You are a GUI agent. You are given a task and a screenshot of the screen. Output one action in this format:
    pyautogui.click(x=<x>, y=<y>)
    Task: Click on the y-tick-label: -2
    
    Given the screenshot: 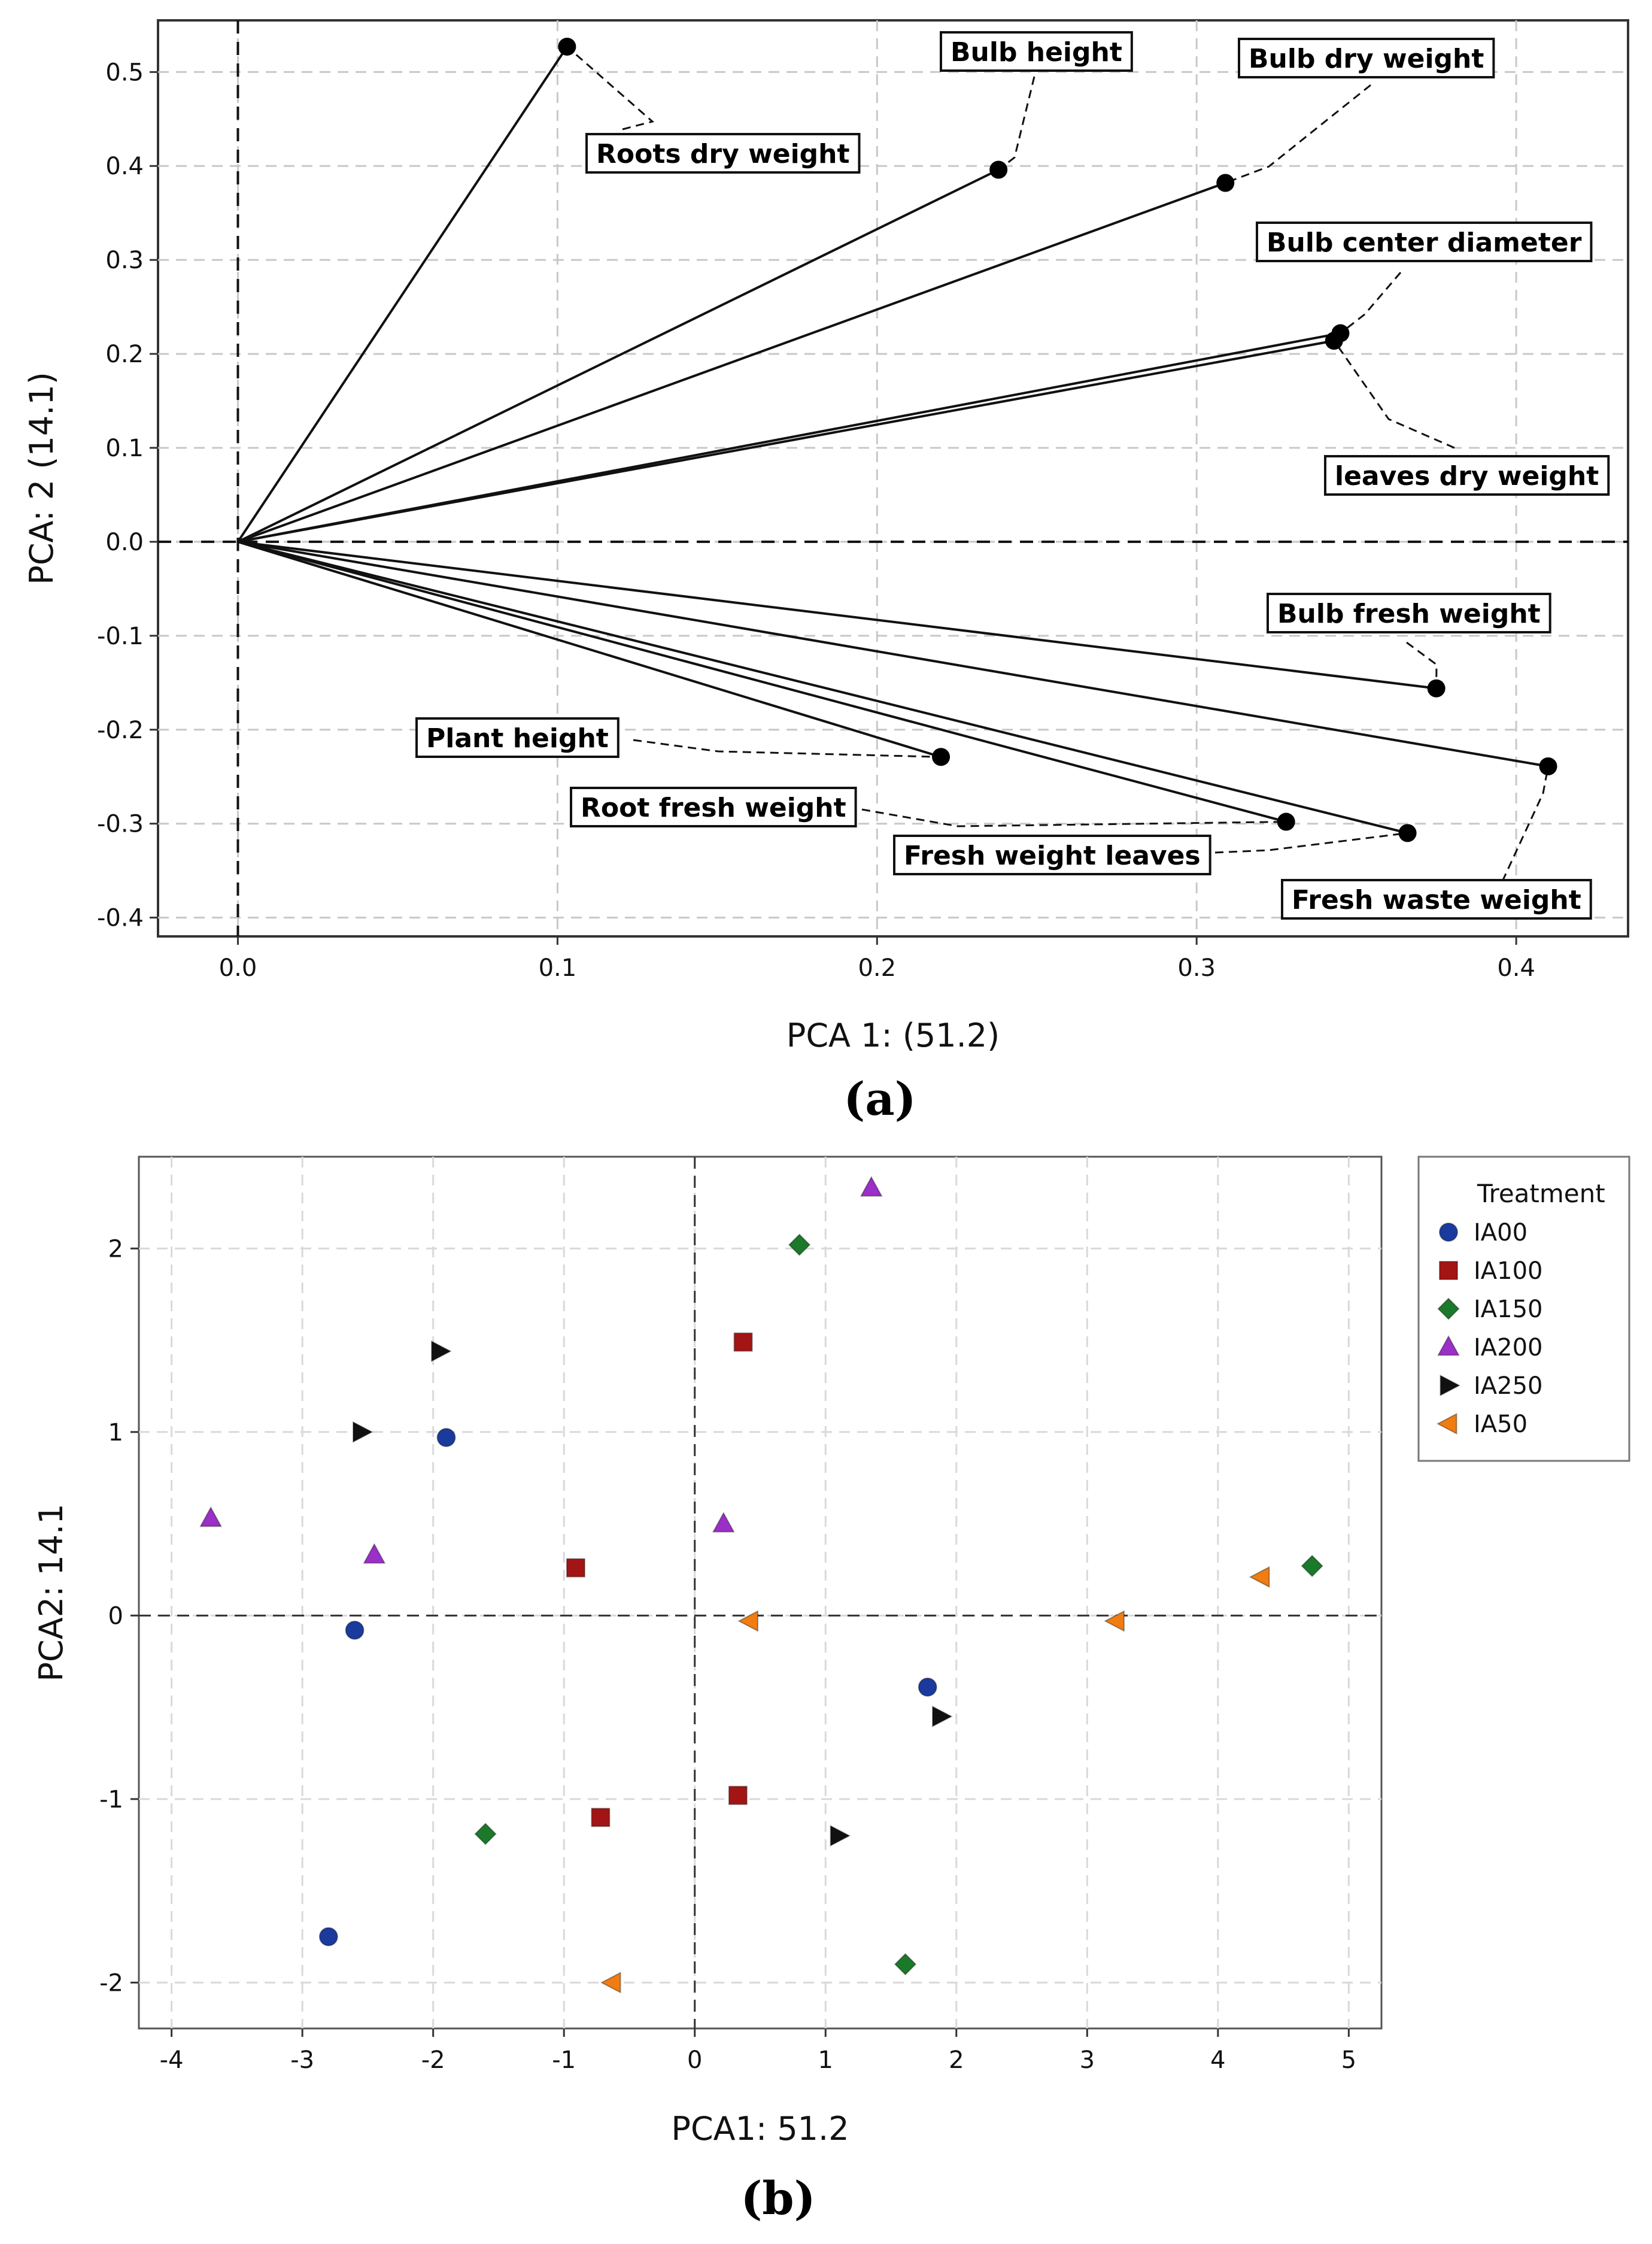 What is the action you would take?
    pyautogui.click(x=111, y=1983)
    